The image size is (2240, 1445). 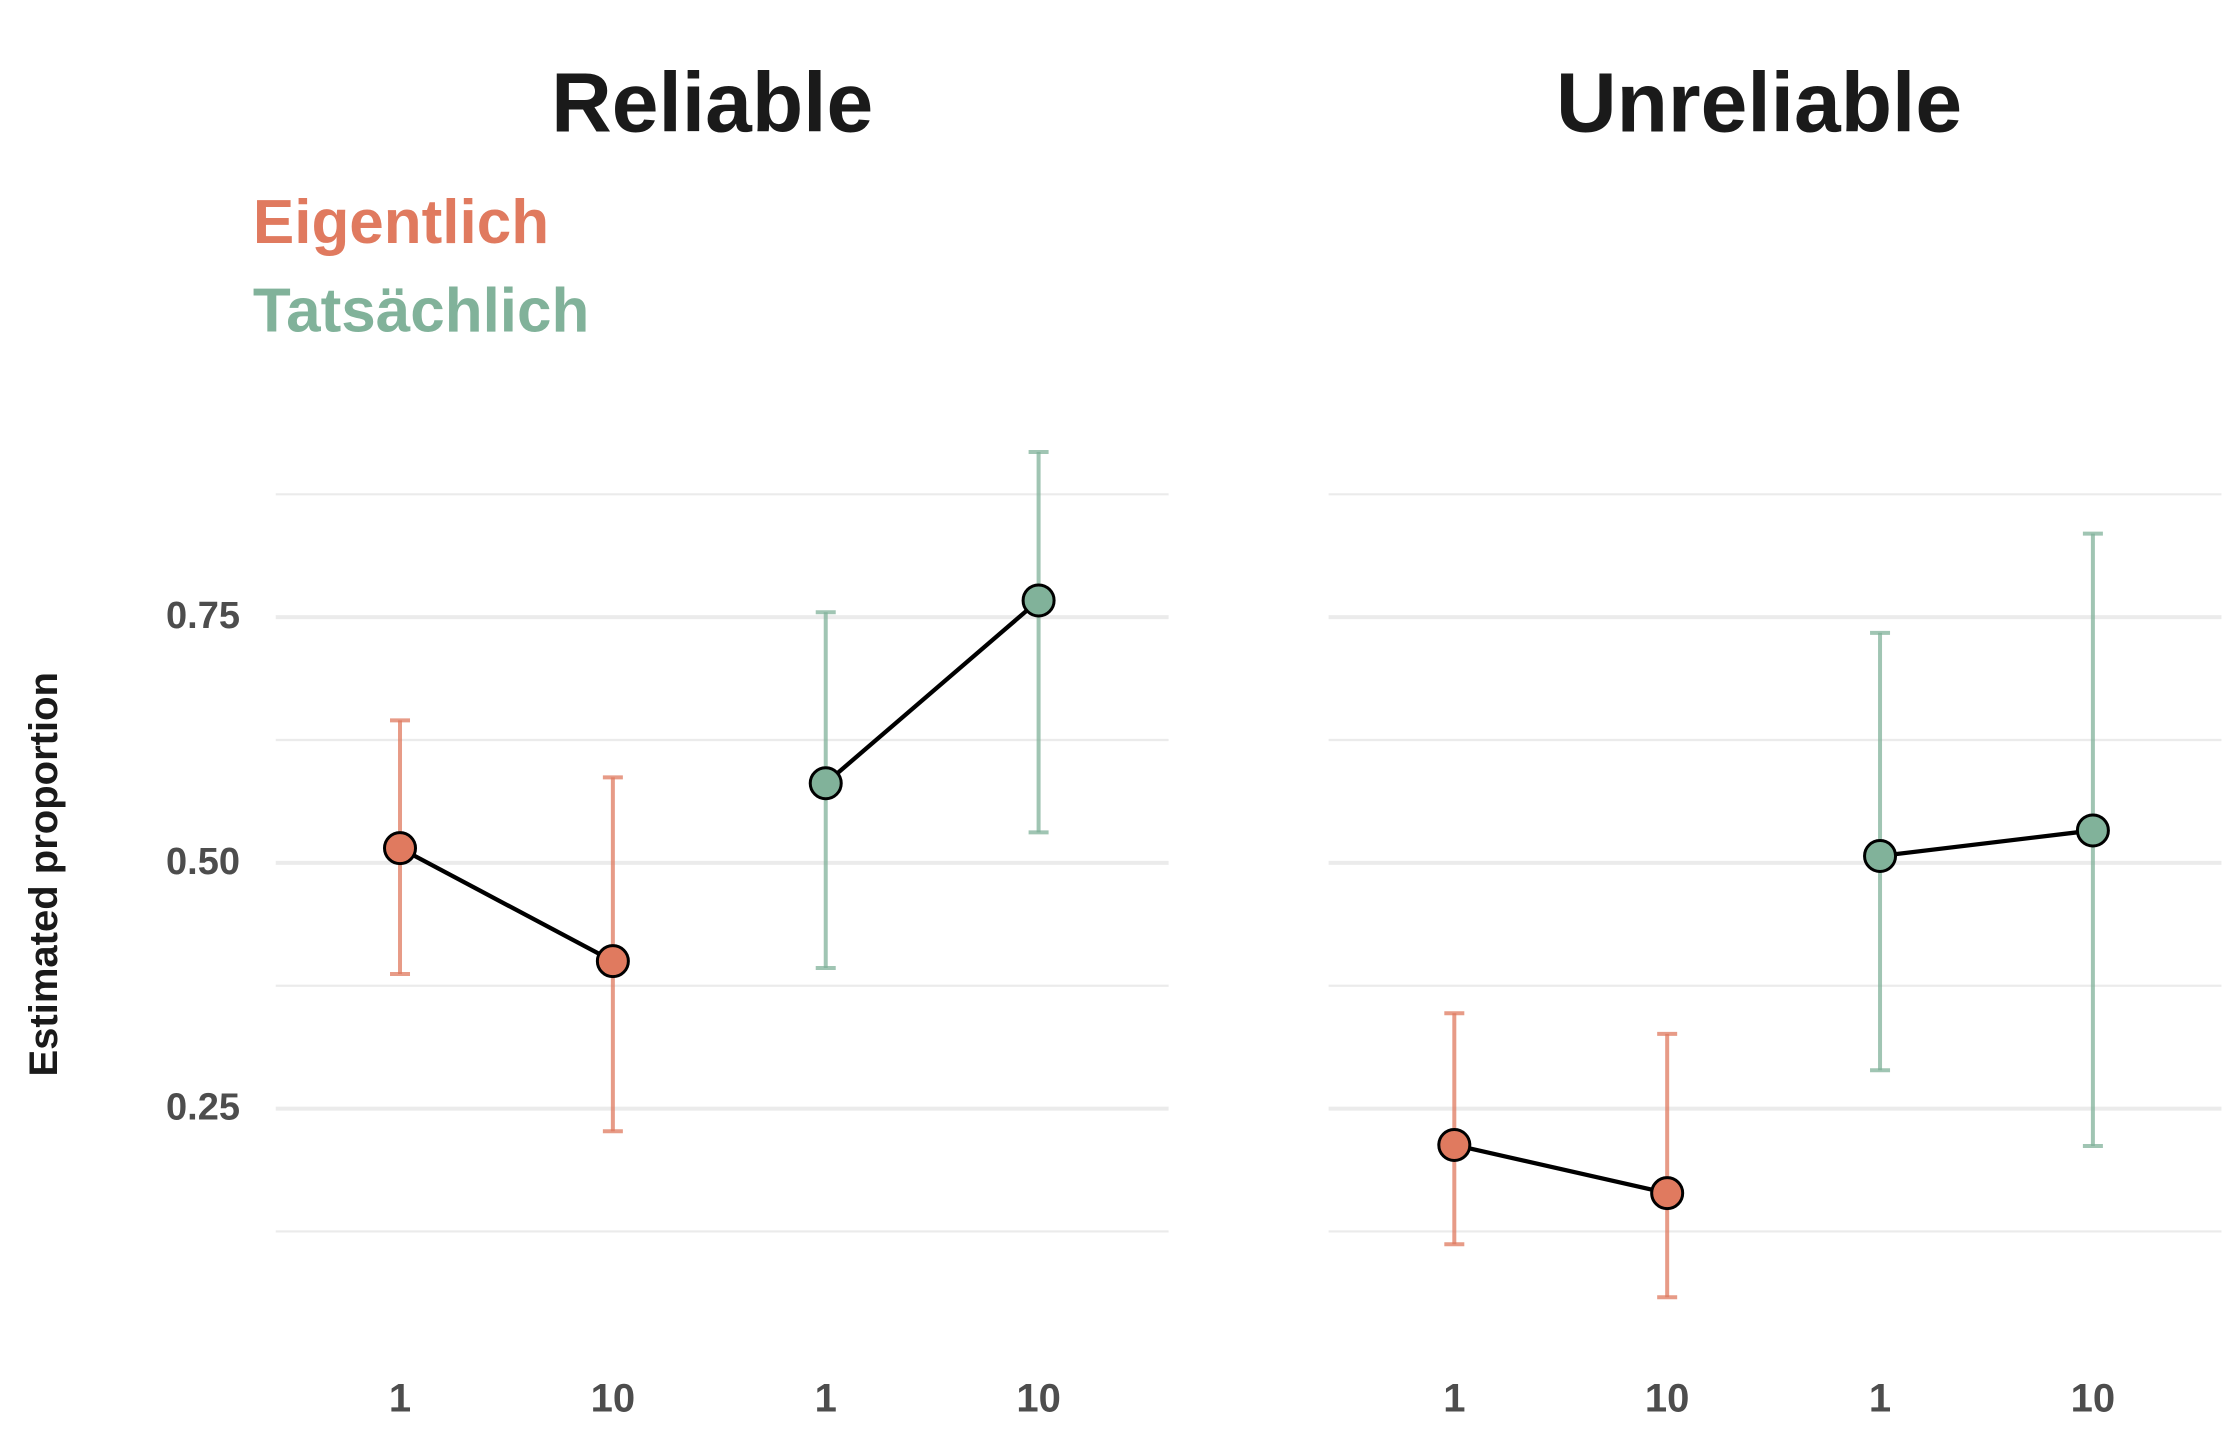 I want to click on legend-label: Tatsächlich, so click(x=421, y=310).